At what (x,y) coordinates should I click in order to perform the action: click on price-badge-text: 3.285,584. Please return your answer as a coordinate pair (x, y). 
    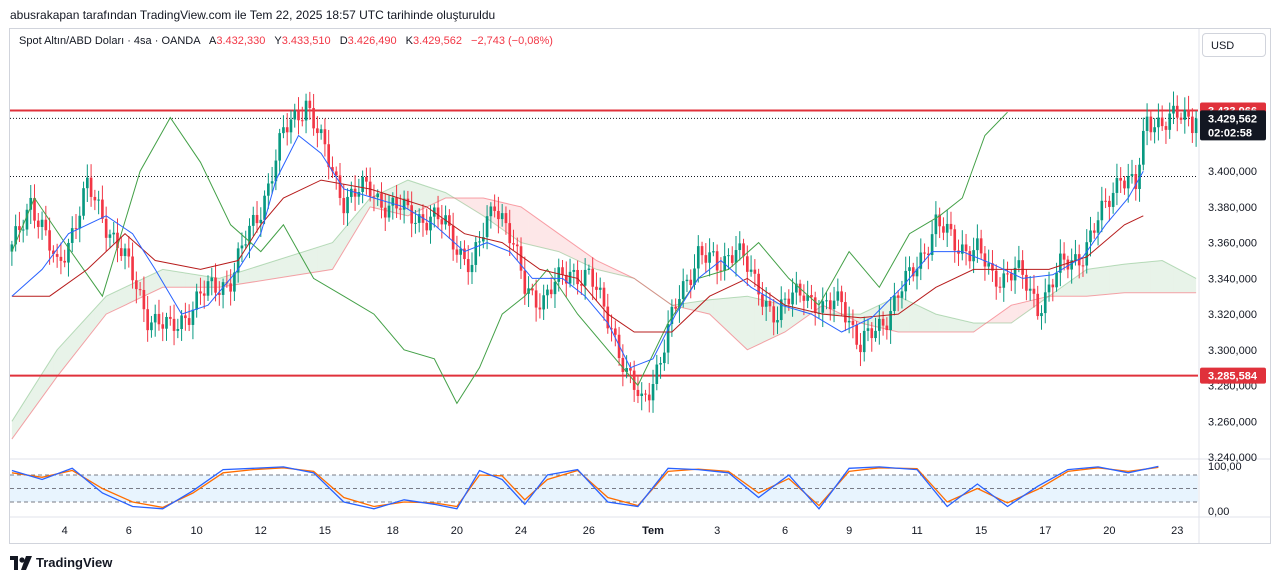
    Looking at the image, I should click on (1233, 377).